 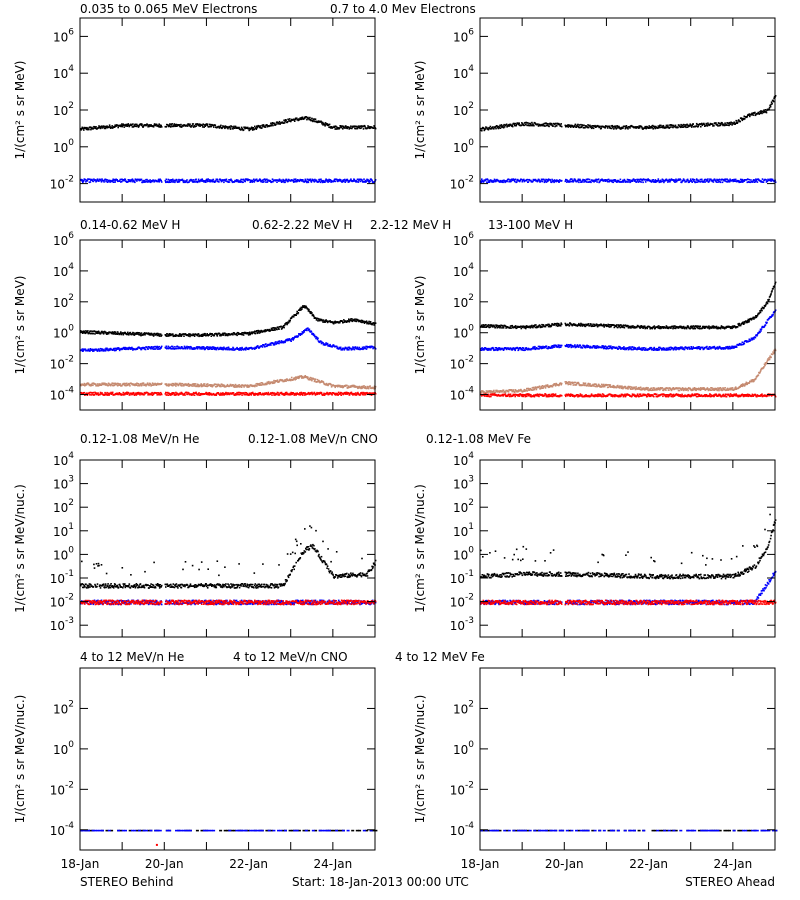 I want to click on legend-row1-item1: 0.035 to 0.065 MeV Electrons, so click(x=168, y=9).